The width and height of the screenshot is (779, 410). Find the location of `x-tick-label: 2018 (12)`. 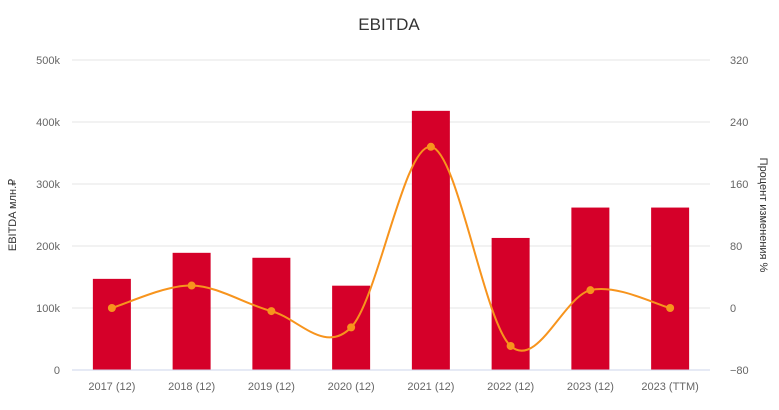

x-tick-label: 2018 (12) is located at coordinates (191, 387).